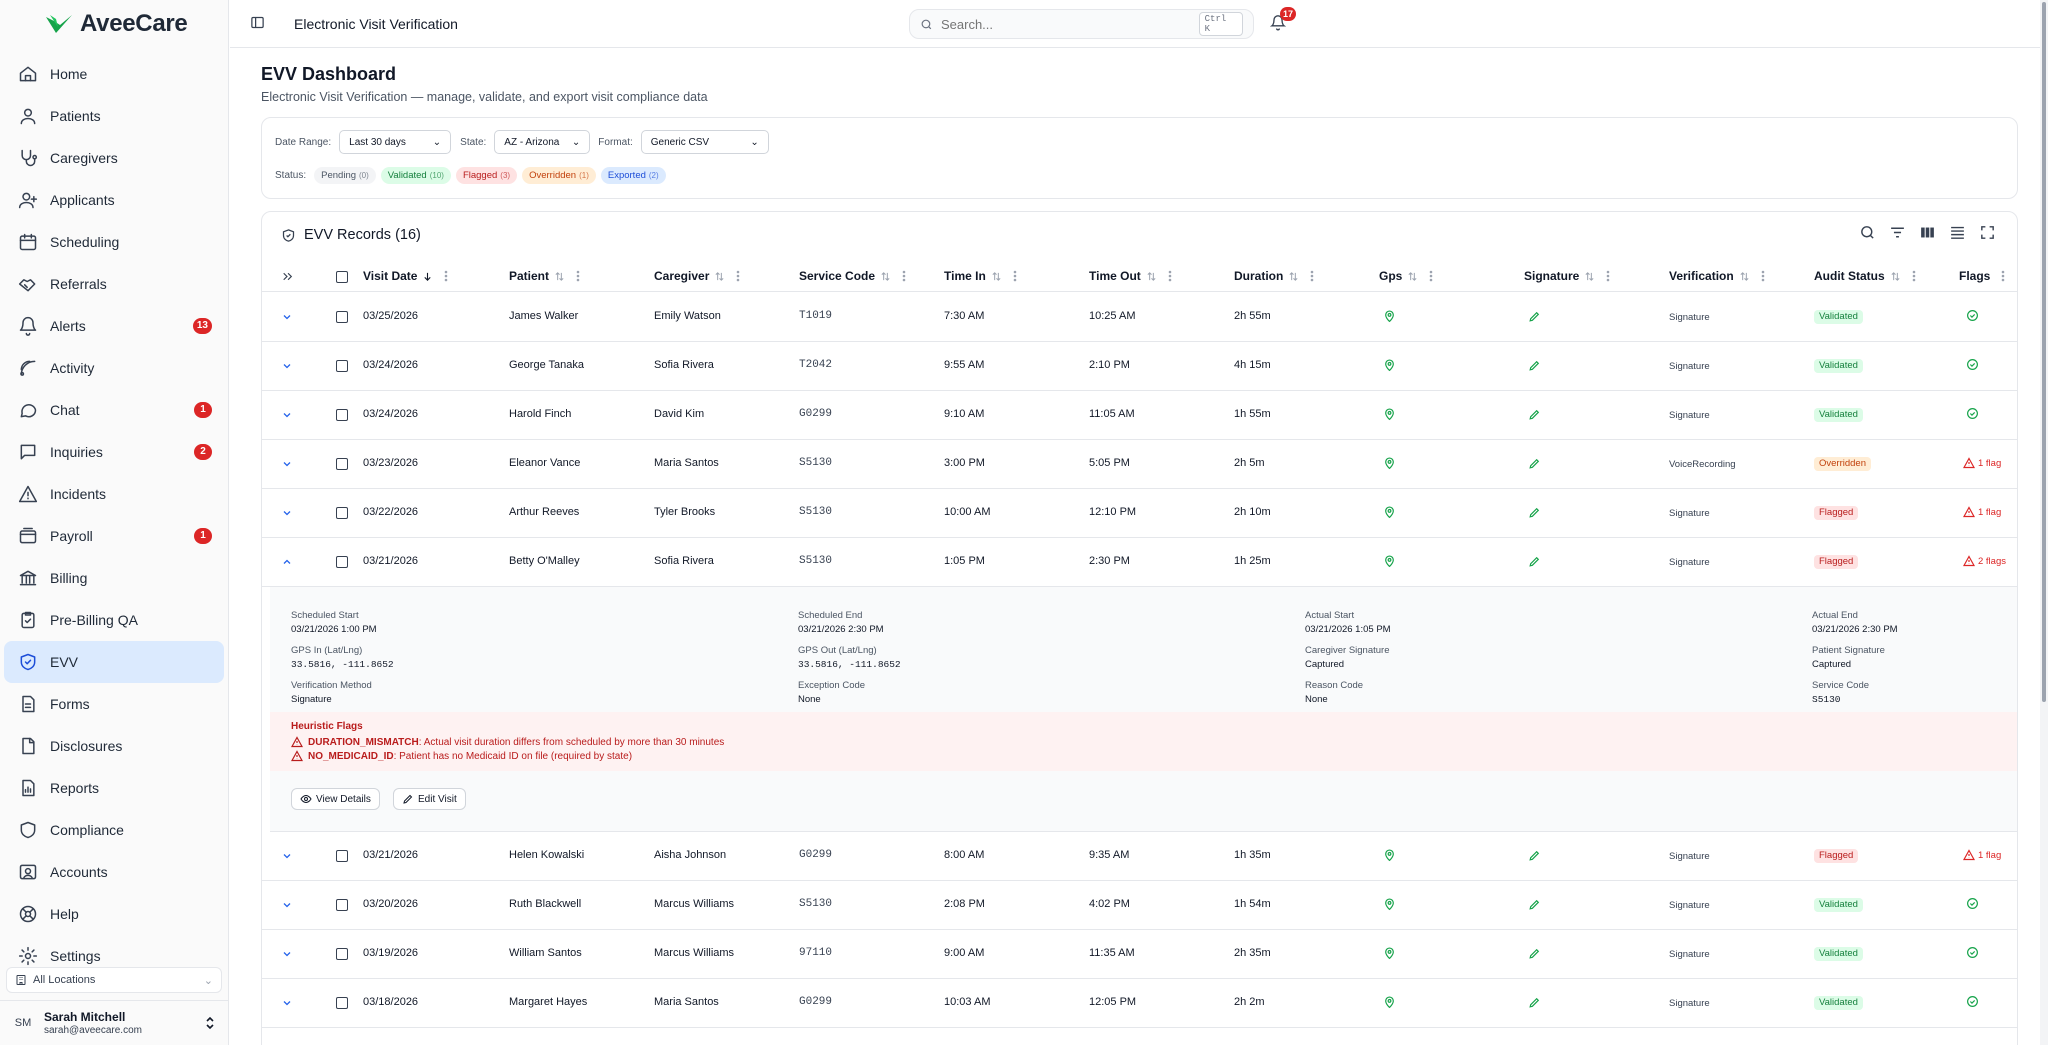  What do you see at coordinates (114, 578) in the screenshot?
I see `sidebar-item-billing: Billing` at bounding box center [114, 578].